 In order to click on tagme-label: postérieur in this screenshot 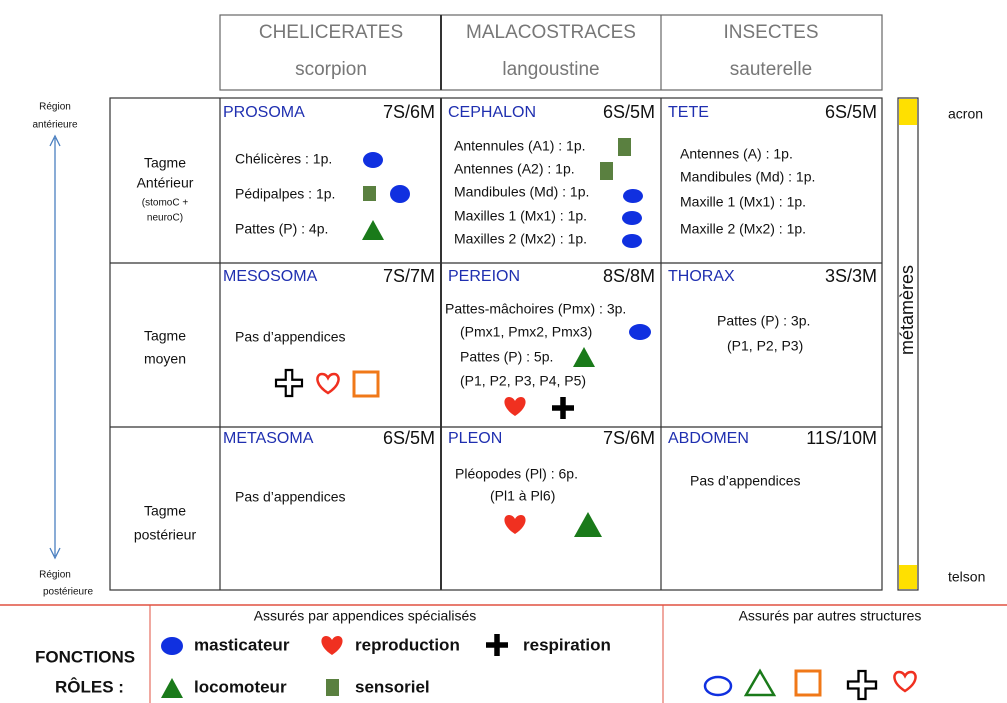, I will do `click(165, 535)`.